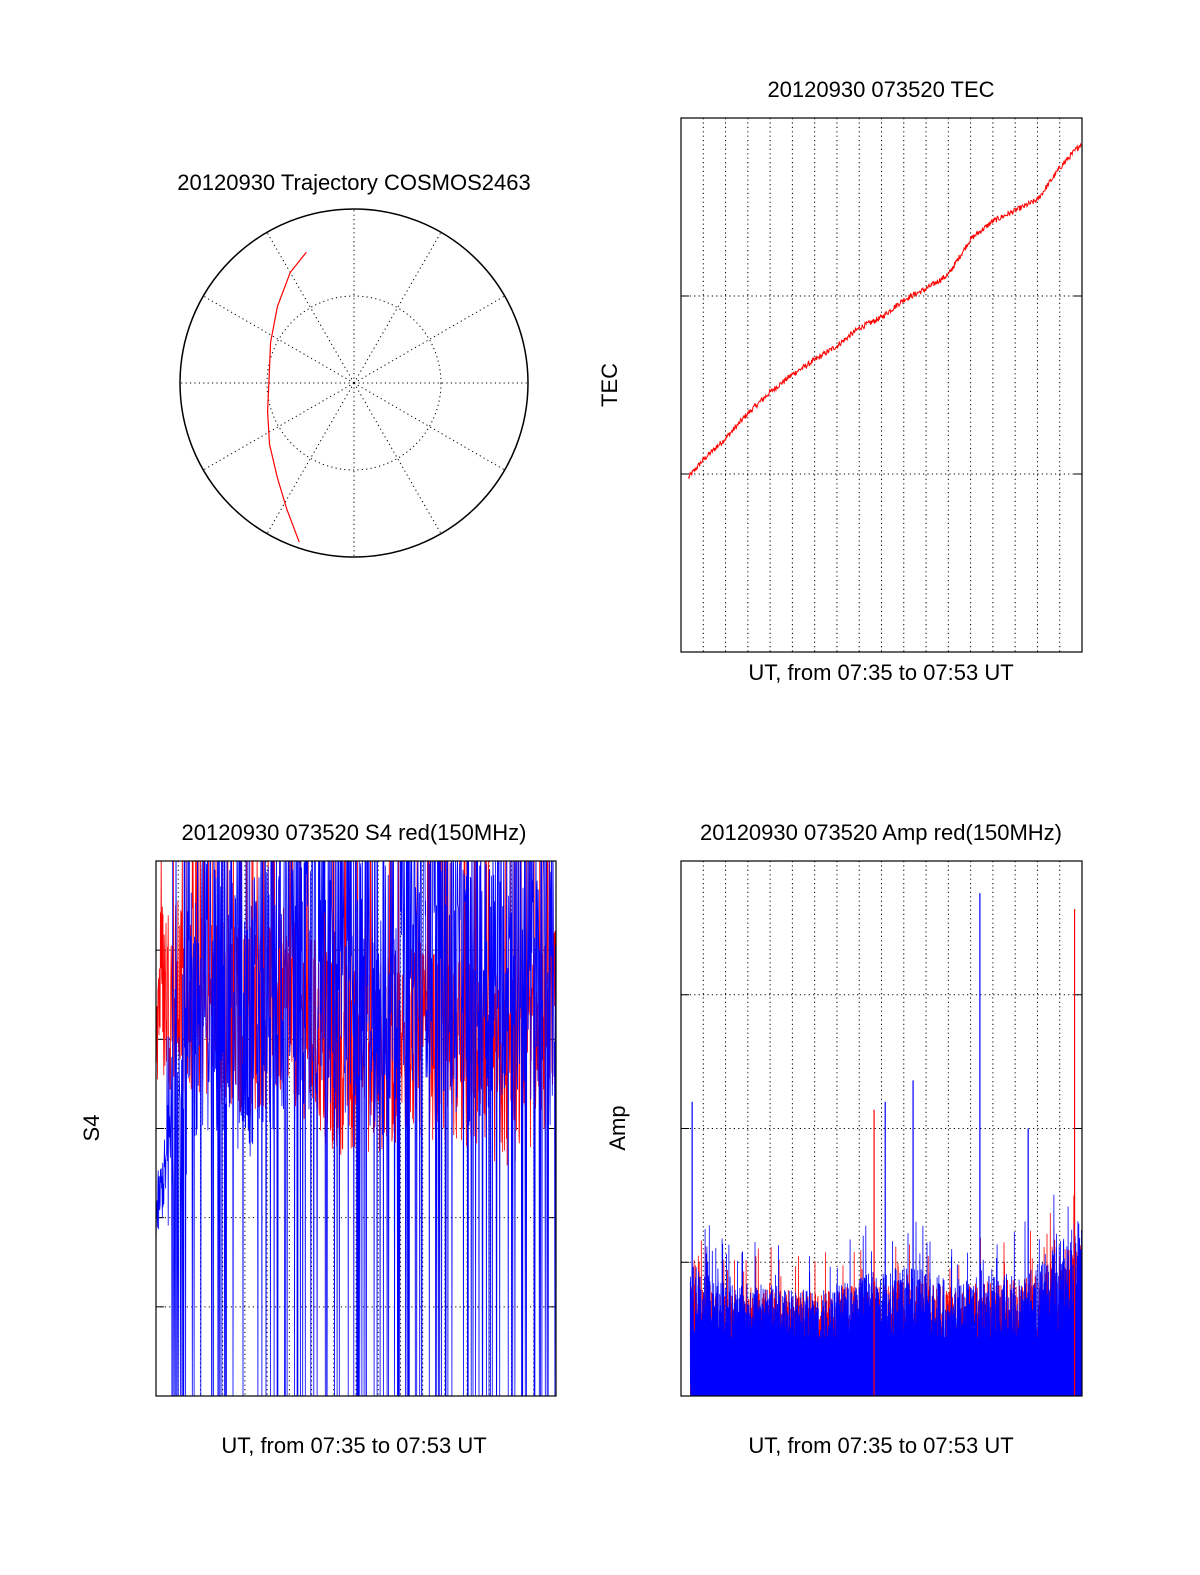 This screenshot has width=1200, height=1575. I want to click on tec-plot-area, so click(881, 385).